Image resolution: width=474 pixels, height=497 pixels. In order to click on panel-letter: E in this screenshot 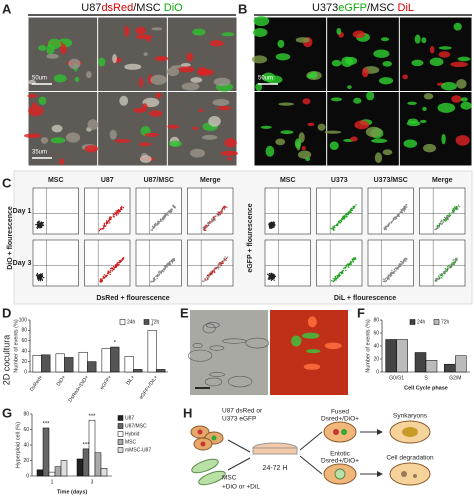, I will do `click(184, 312)`.